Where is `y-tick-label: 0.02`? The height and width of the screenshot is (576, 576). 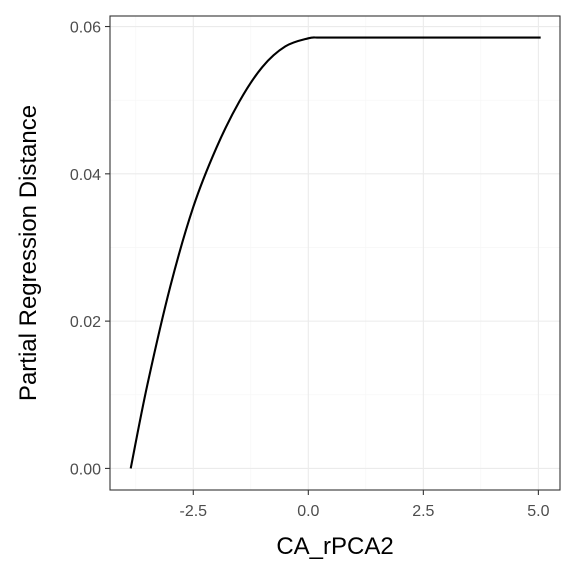 y-tick-label: 0.02 is located at coordinates (85, 322).